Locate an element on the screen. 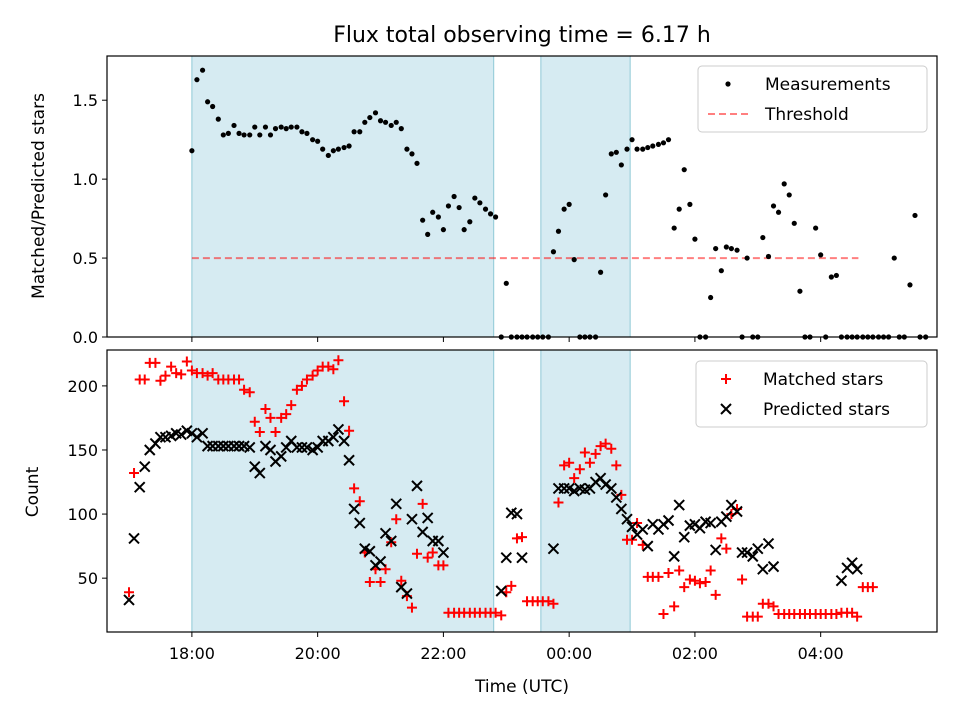 Image resolution: width=960 pixels, height=720 pixels. x-tick-label: 04:00 is located at coordinates (821, 653).